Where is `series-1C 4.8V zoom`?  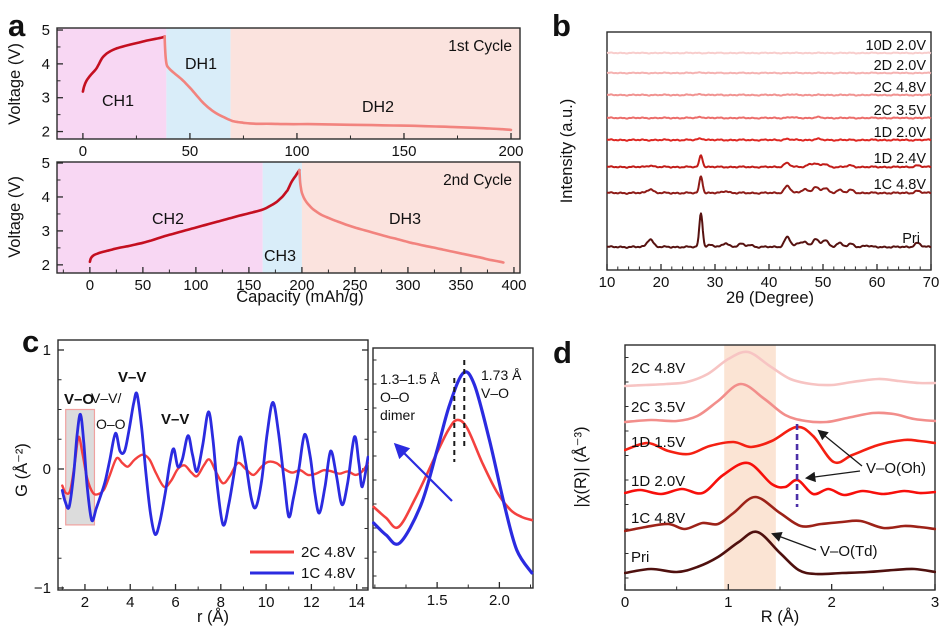
series-1C 4.8V zoom is located at coordinates (453, 472).